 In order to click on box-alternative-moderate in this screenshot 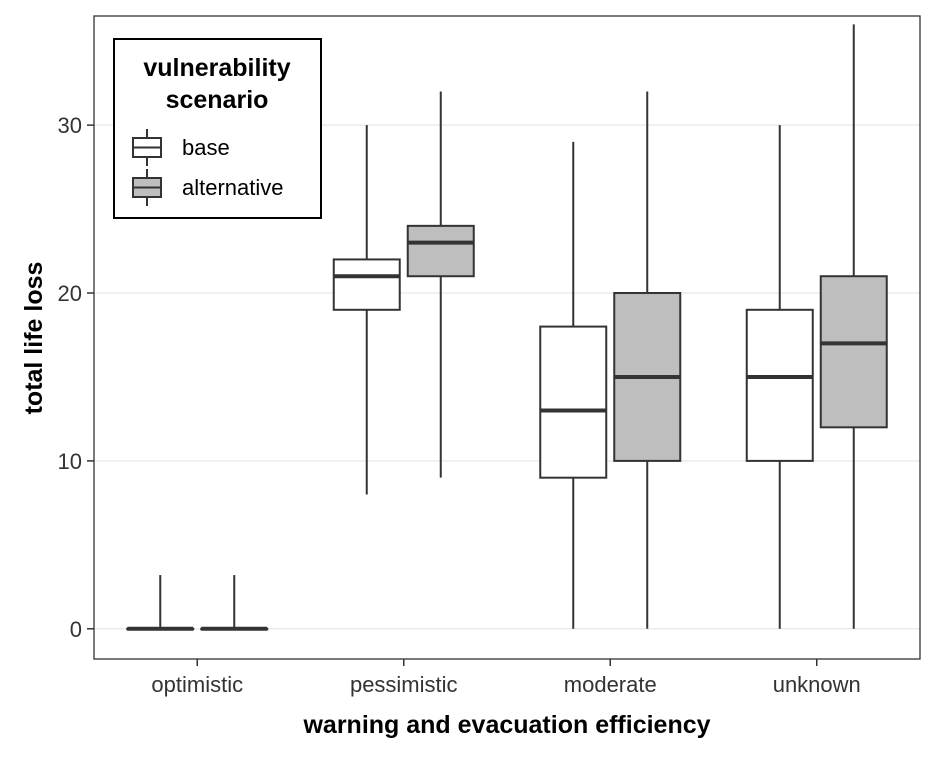, I will do `click(647, 360)`.